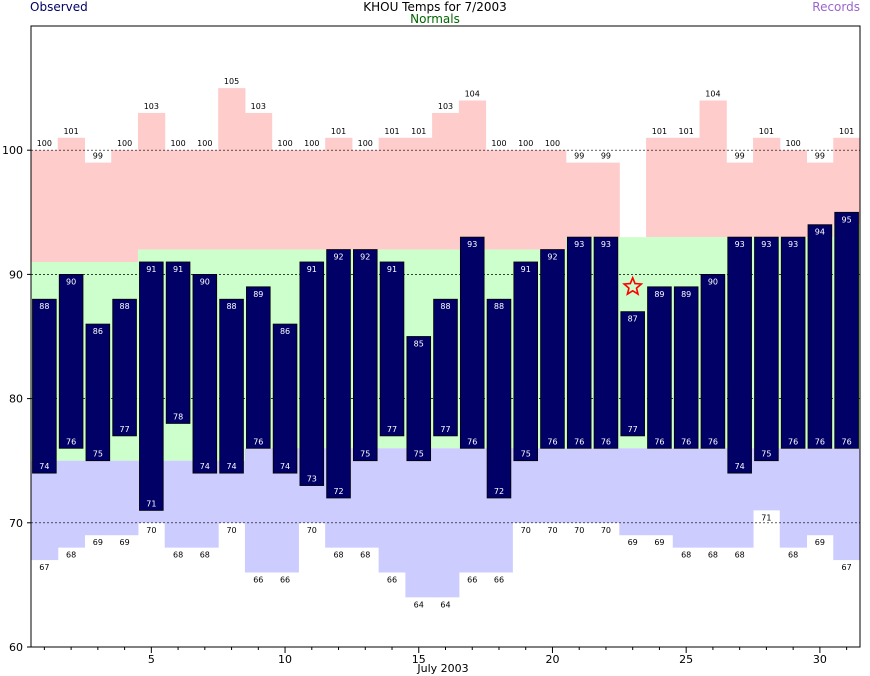  Describe the element at coordinates (435, 19) in the screenshot. I see `legend-normals: Normals` at that location.